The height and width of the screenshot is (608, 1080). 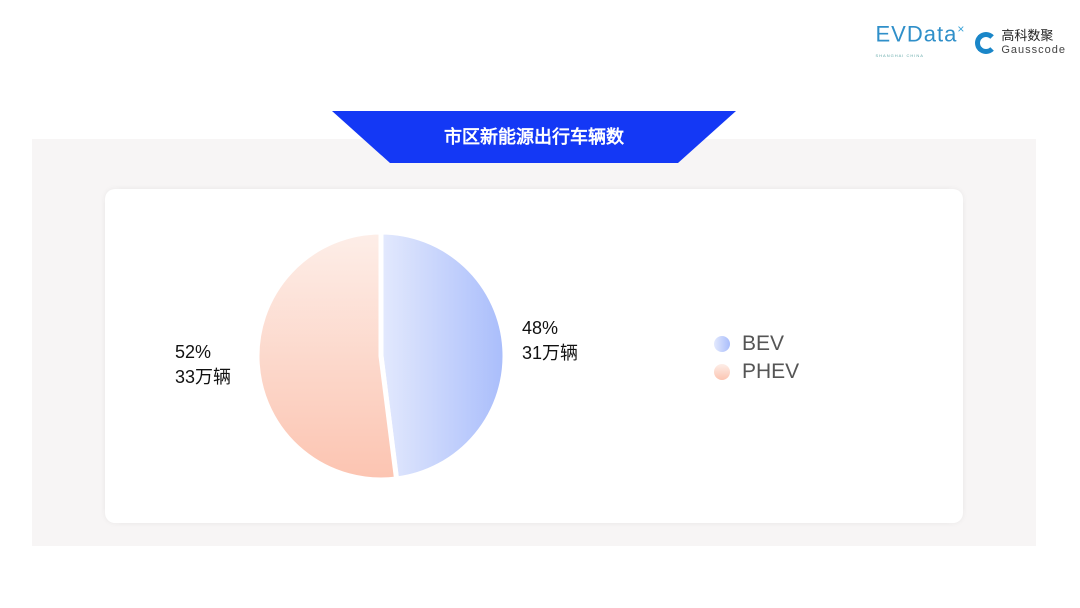 What do you see at coordinates (327, 356) in the screenshot?
I see `pie-slice-phev` at bounding box center [327, 356].